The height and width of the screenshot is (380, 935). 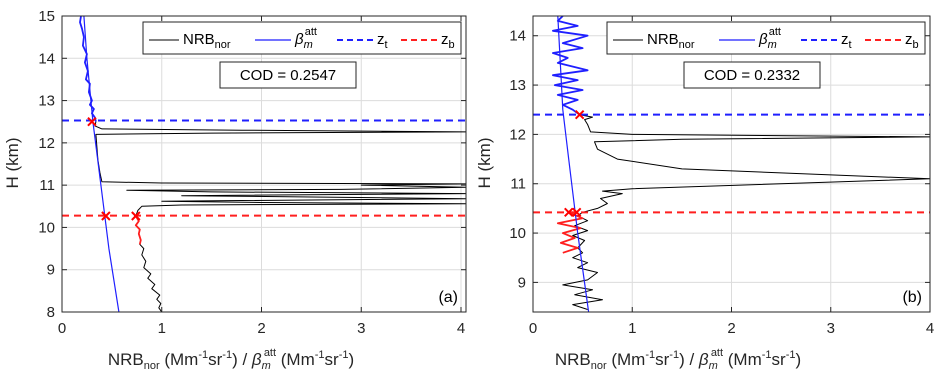 I want to click on panel-label: (b), so click(x=912, y=297).